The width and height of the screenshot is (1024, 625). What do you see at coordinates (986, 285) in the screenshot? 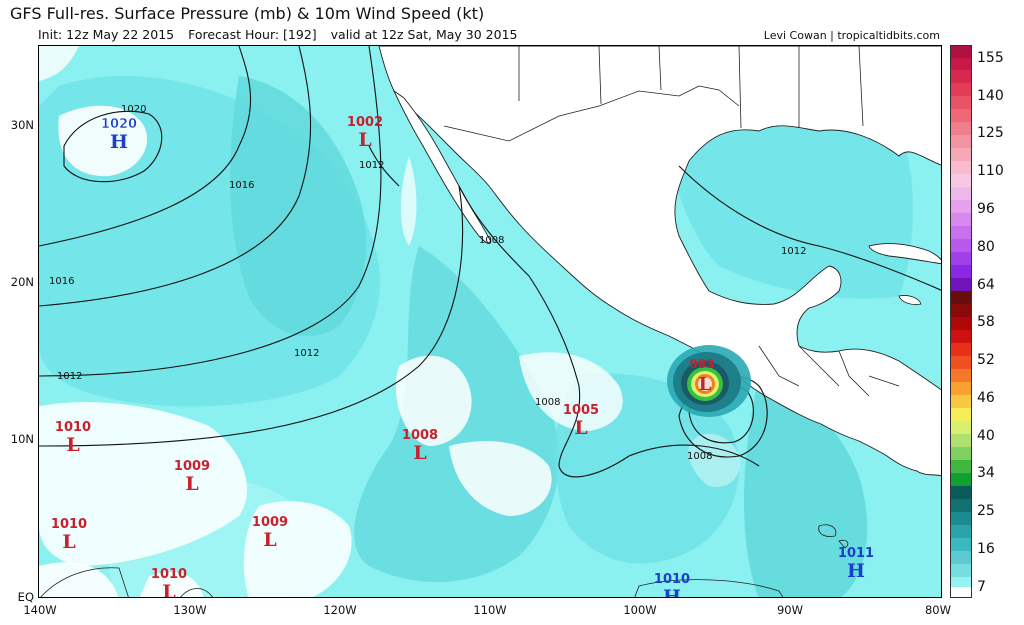
I see `colorbar-label: 64` at bounding box center [986, 285].